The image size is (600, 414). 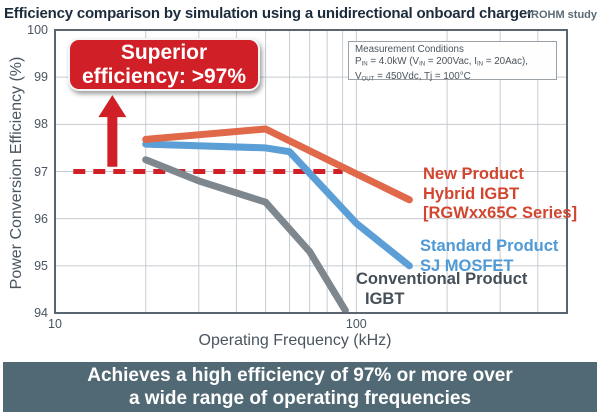 What do you see at coordinates (245, 235) in the screenshot?
I see `series-line-igbt` at bounding box center [245, 235].